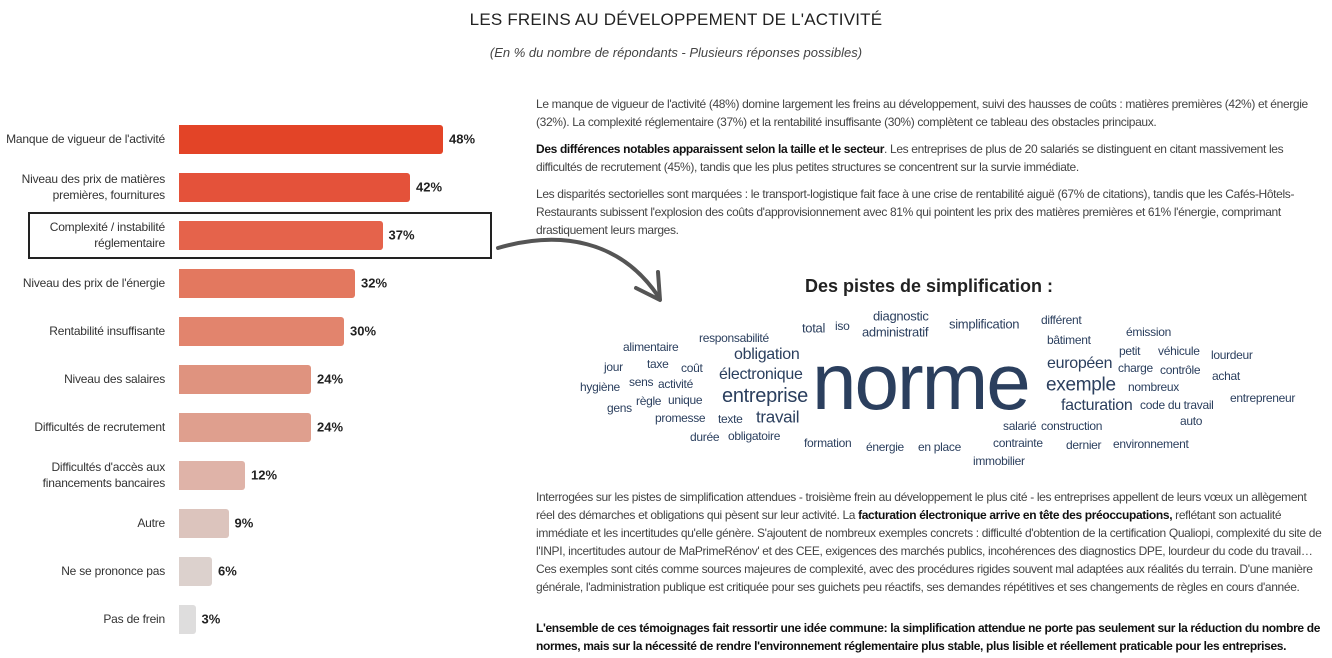 Image resolution: width=1332 pixels, height=658 pixels. What do you see at coordinates (1263, 398) in the screenshot?
I see `cloud-word: entrepreneur` at bounding box center [1263, 398].